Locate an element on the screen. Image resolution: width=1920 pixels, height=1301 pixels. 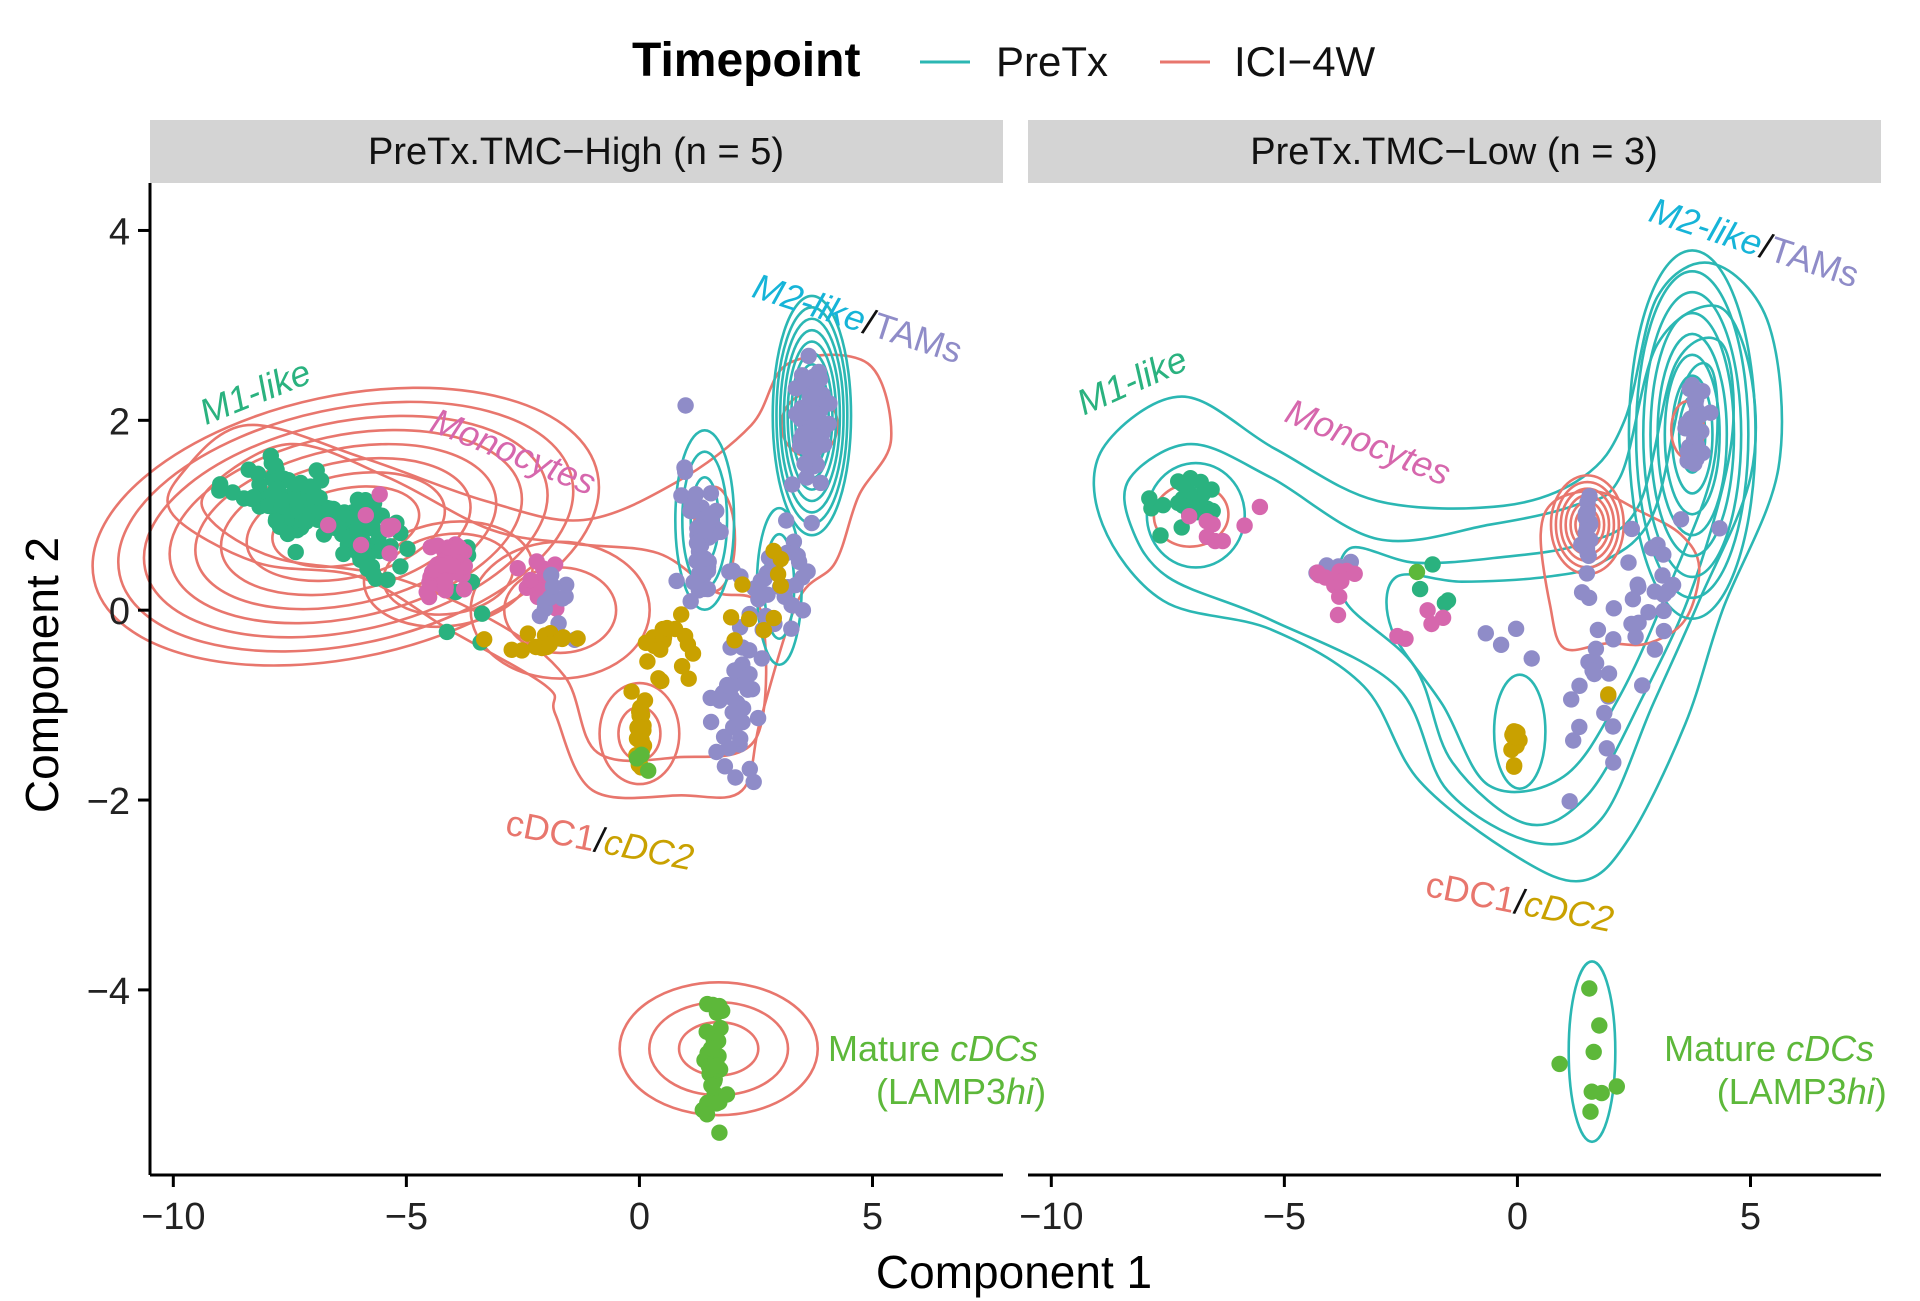
cluster-annotation: Mature cDCs is located at coordinates (1769, 1048).